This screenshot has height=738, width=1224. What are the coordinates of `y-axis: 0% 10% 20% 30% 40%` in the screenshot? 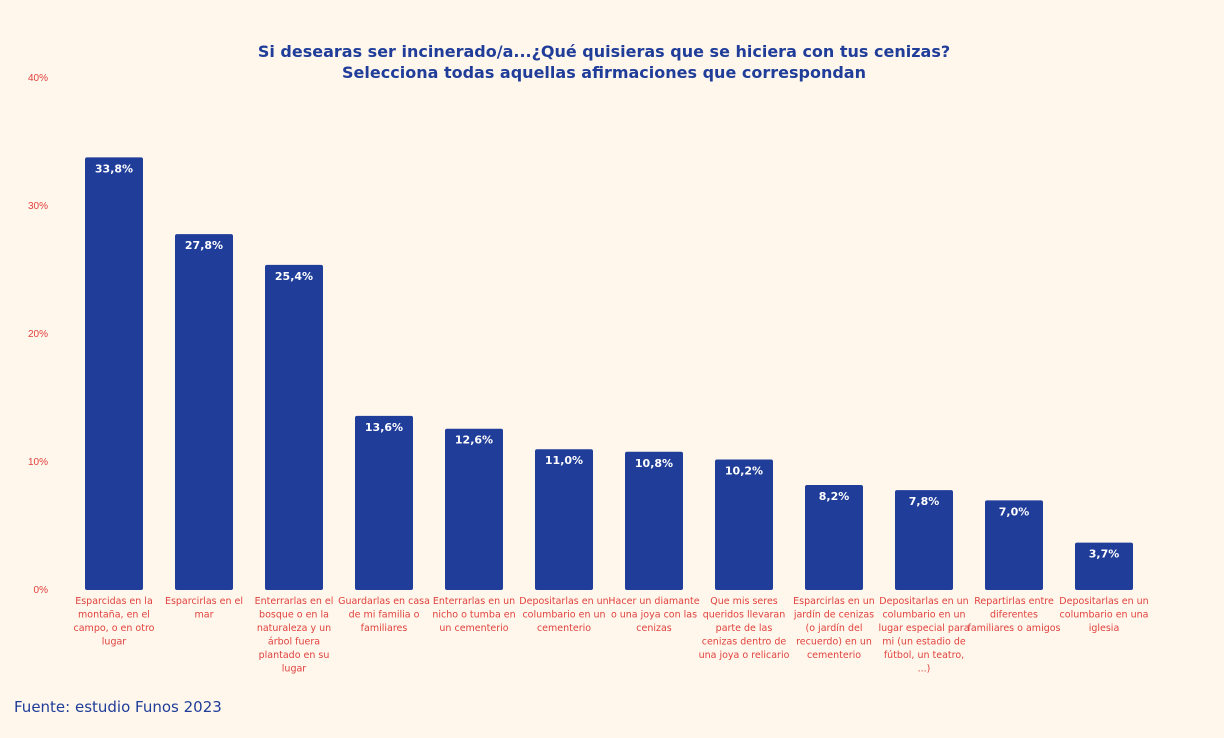 It's located at (38, 334).